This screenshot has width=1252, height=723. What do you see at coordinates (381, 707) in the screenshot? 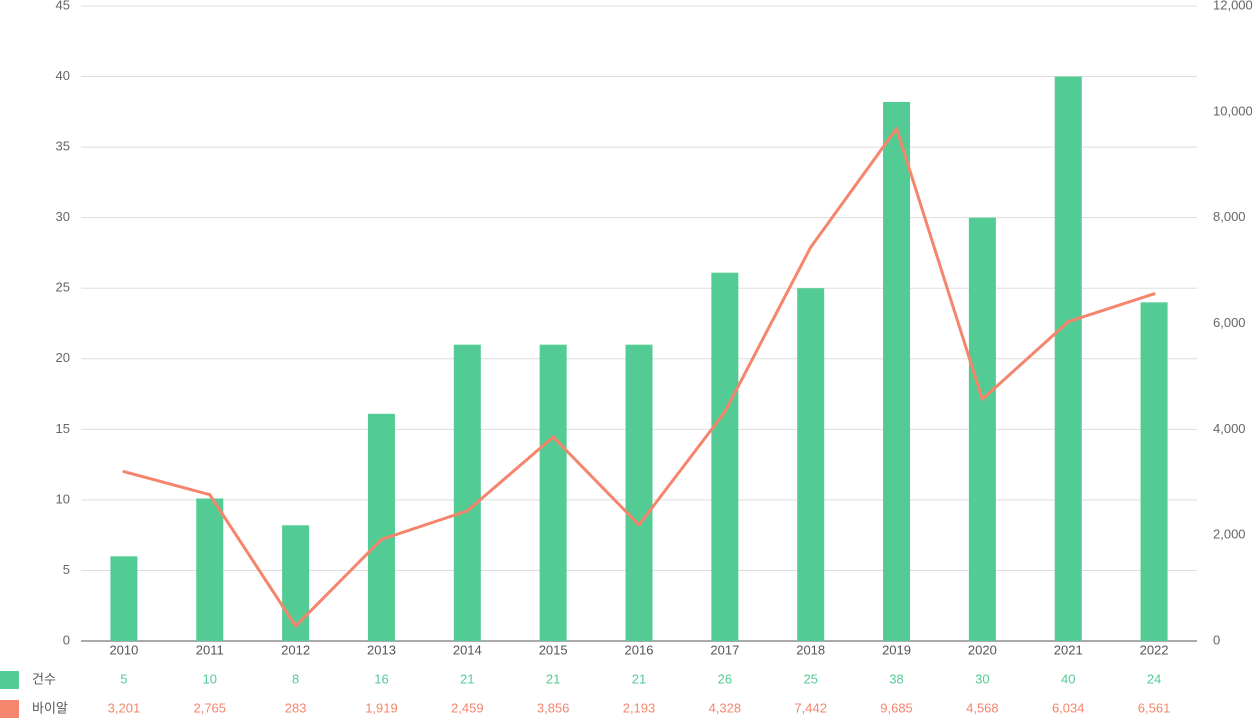
I see `data-label: 1,919` at bounding box center [381, 707].